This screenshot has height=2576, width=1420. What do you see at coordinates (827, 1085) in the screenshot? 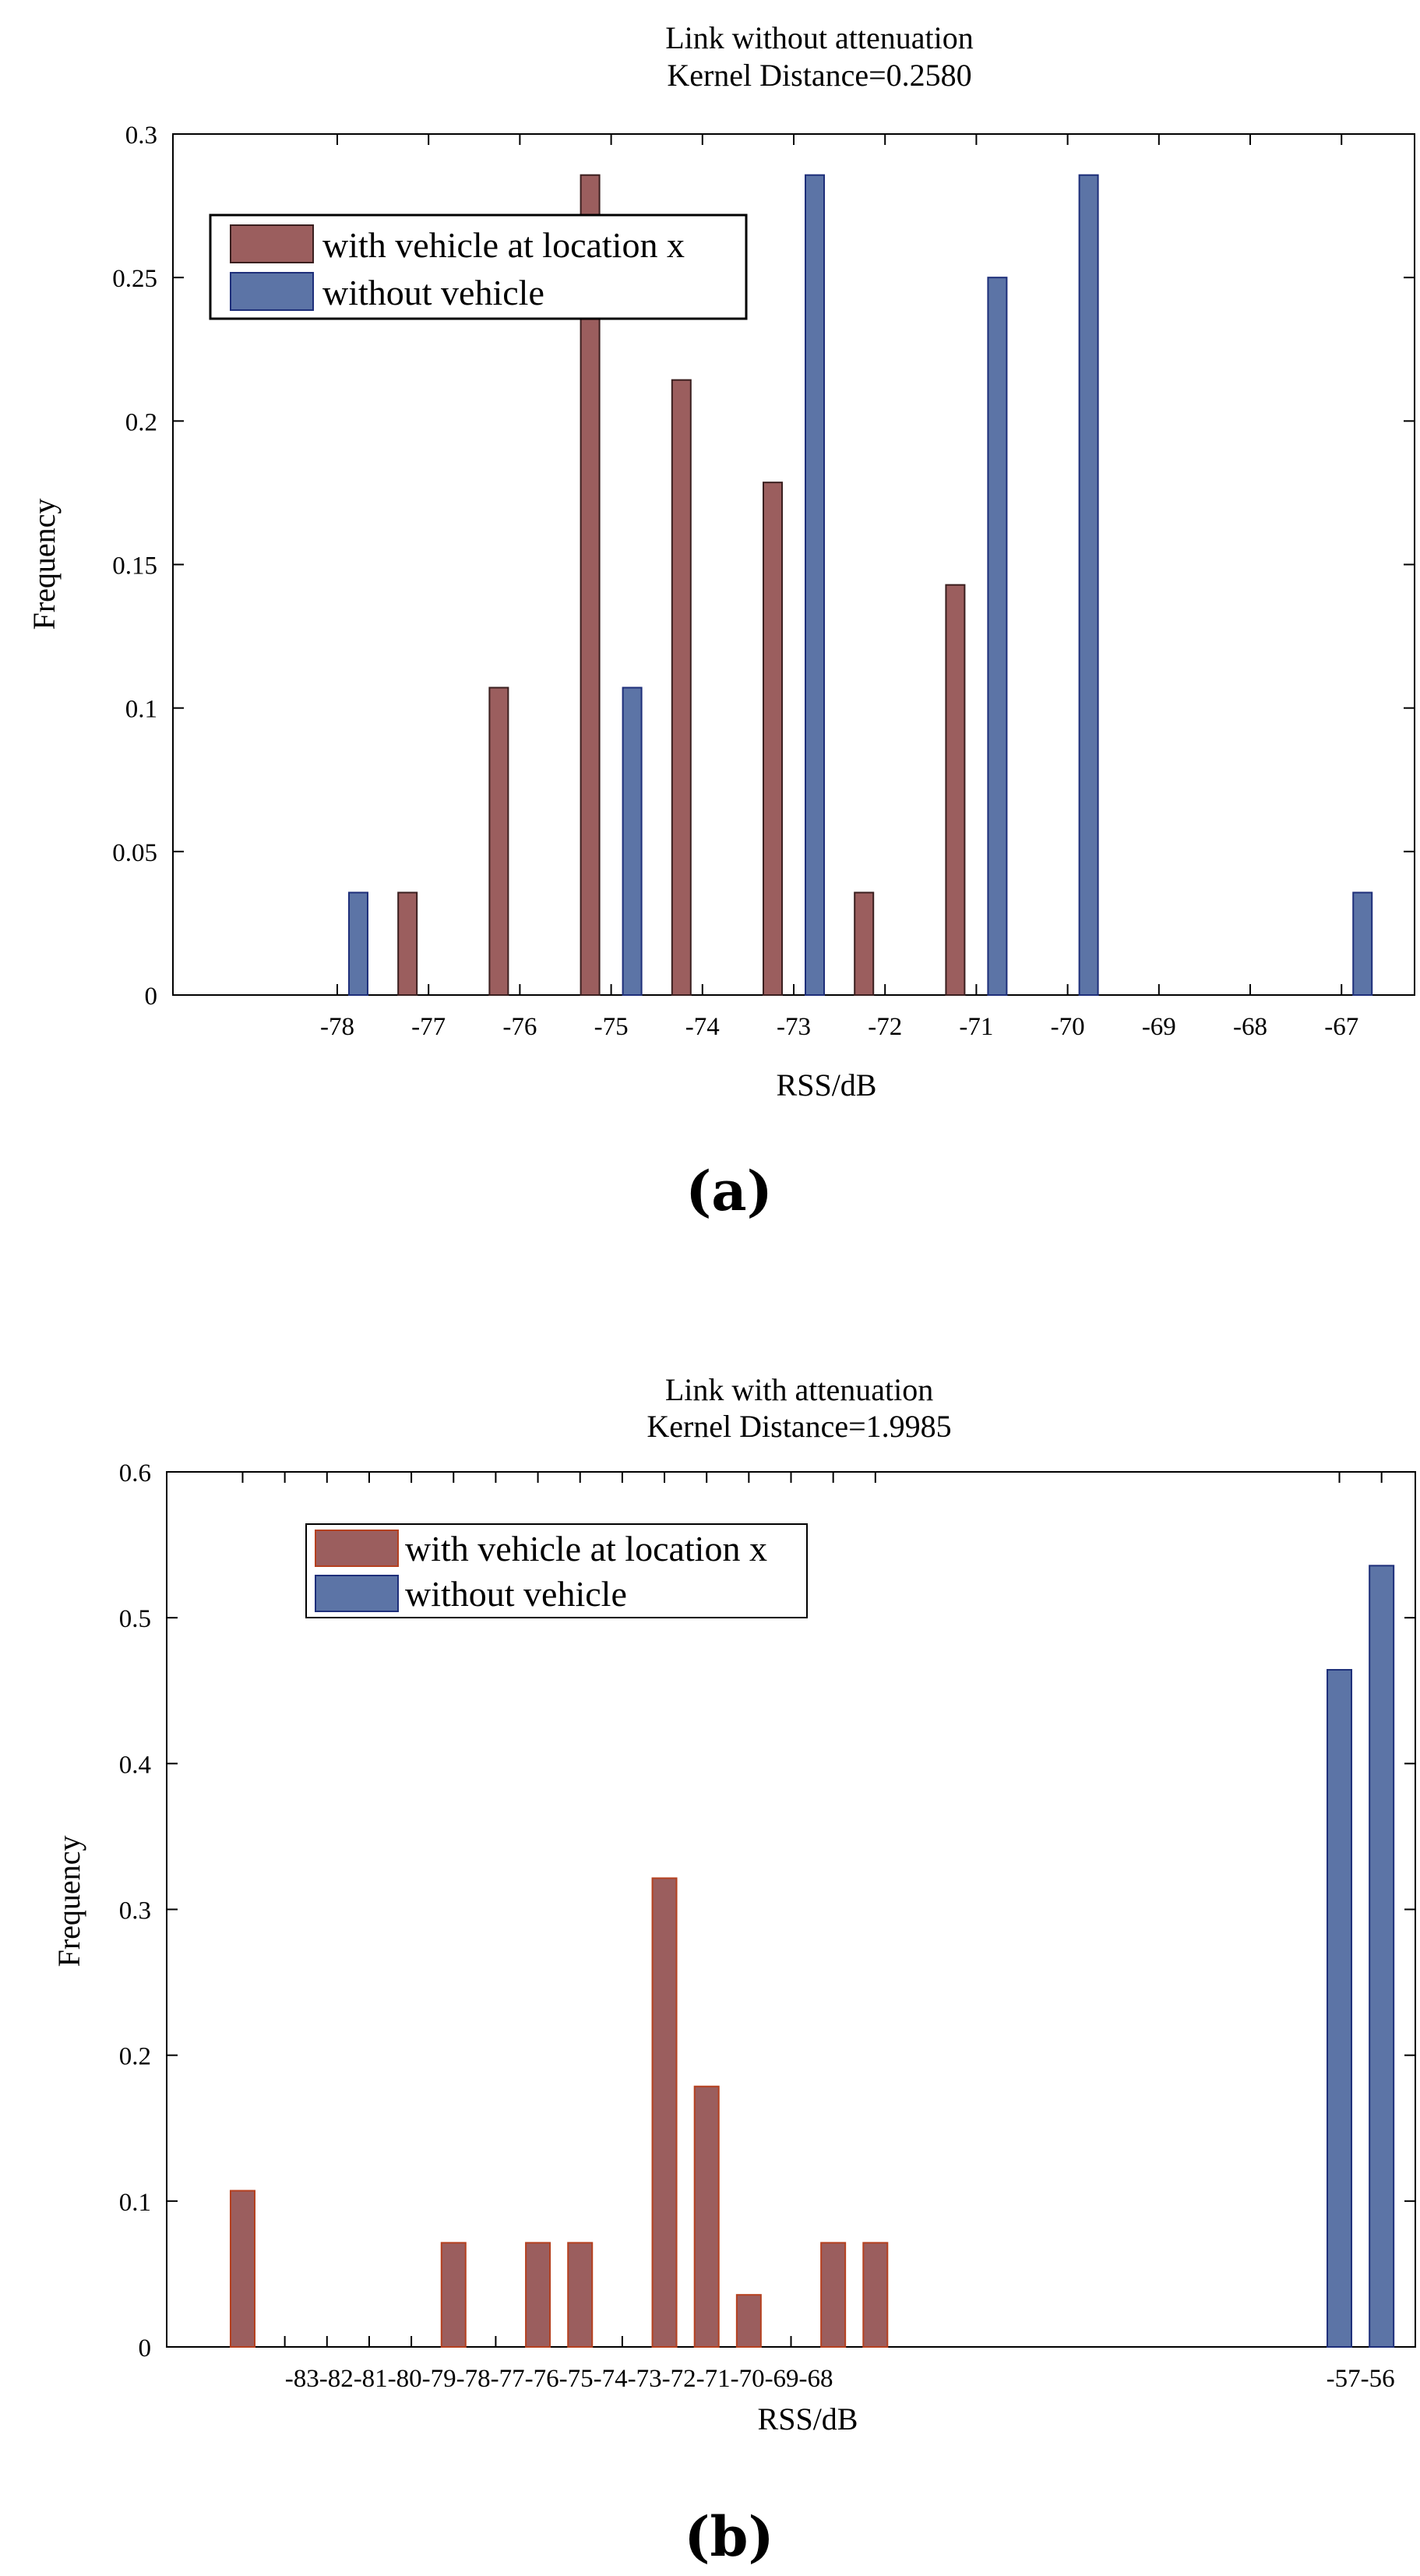
I see `chart-a-xlabel: RSS/dB` at bounding box center [827, 1085].